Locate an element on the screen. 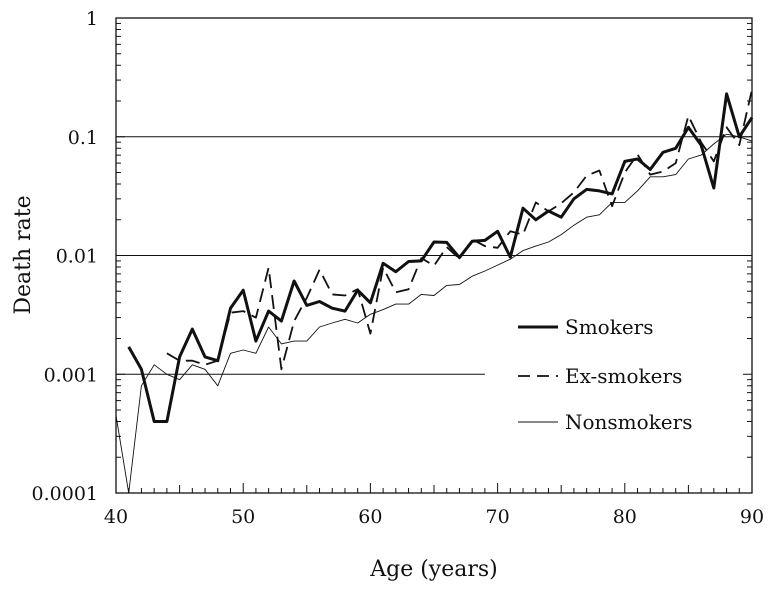 The height and width of the screenshot is (593, 771). x-tick-label: 40 is located at coordinates (116, 517).